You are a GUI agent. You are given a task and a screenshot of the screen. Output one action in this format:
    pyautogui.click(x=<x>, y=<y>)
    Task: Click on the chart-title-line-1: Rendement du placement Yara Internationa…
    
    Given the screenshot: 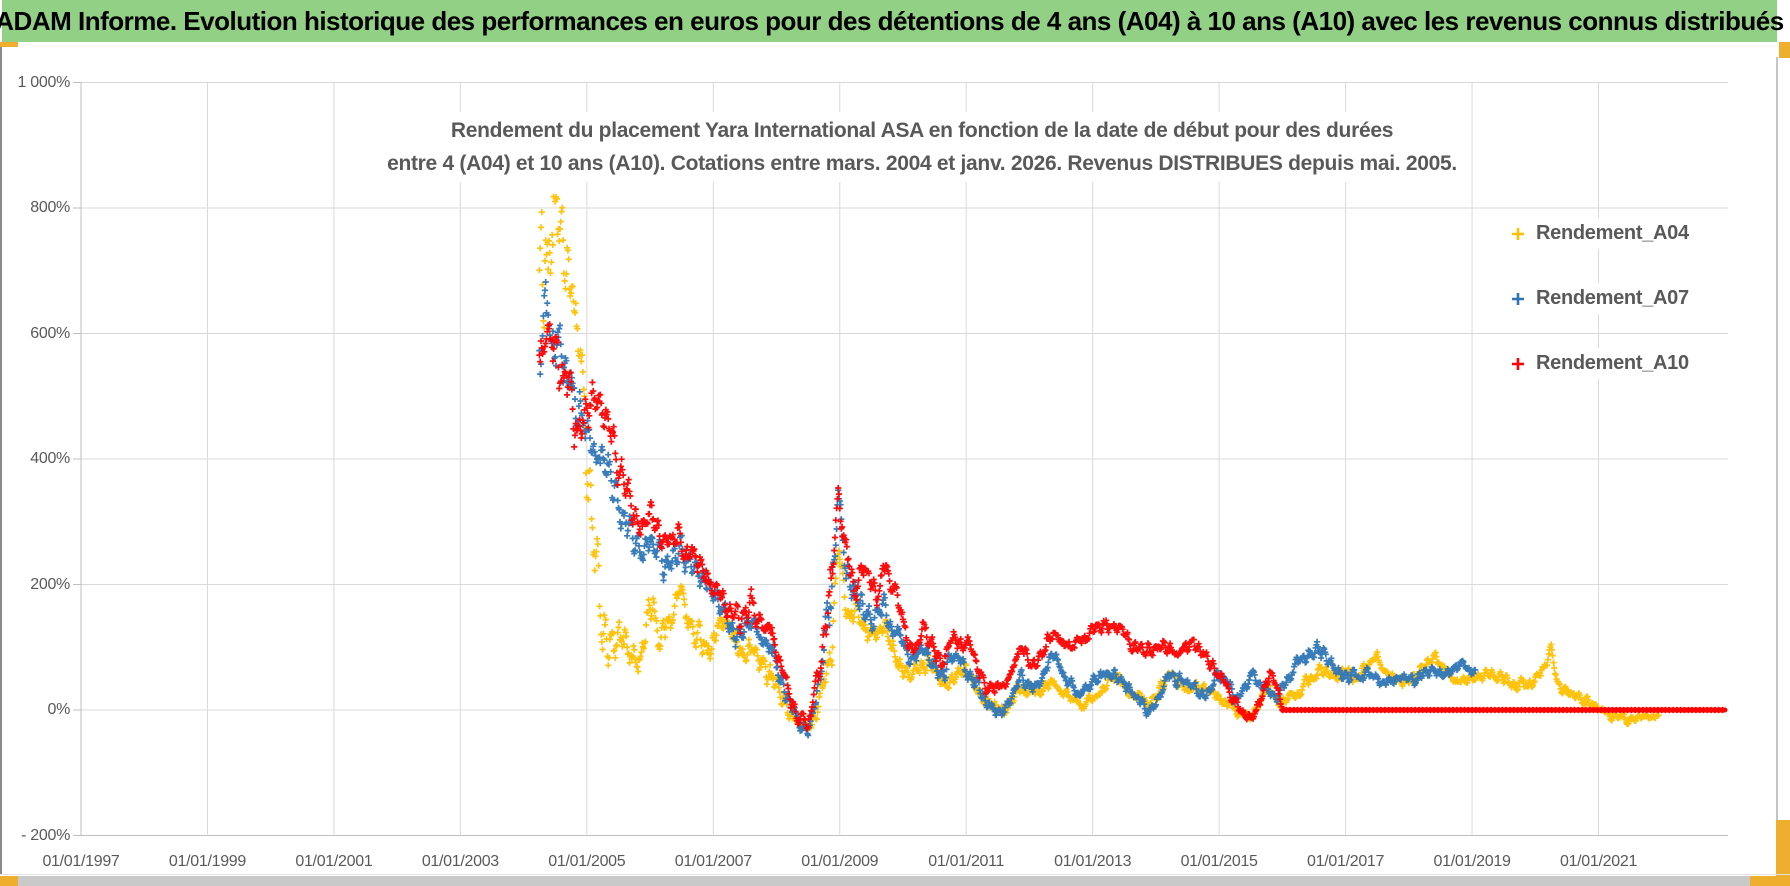 What is the action you would take?
    pyautogui.click(x=922, y=130)
    